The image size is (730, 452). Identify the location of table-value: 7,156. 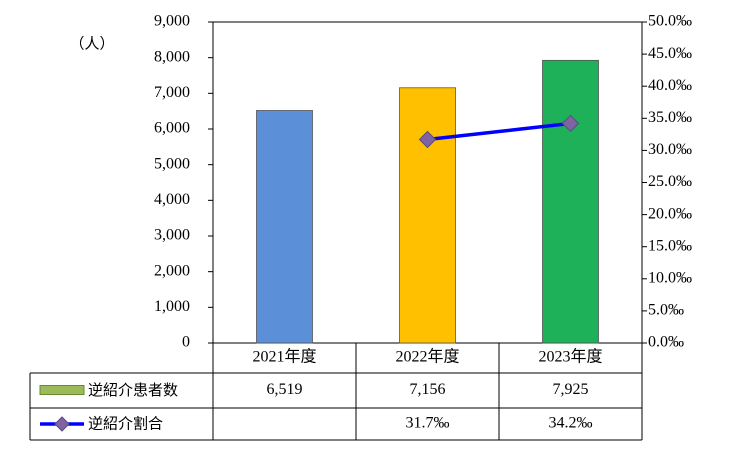
(428, 389).